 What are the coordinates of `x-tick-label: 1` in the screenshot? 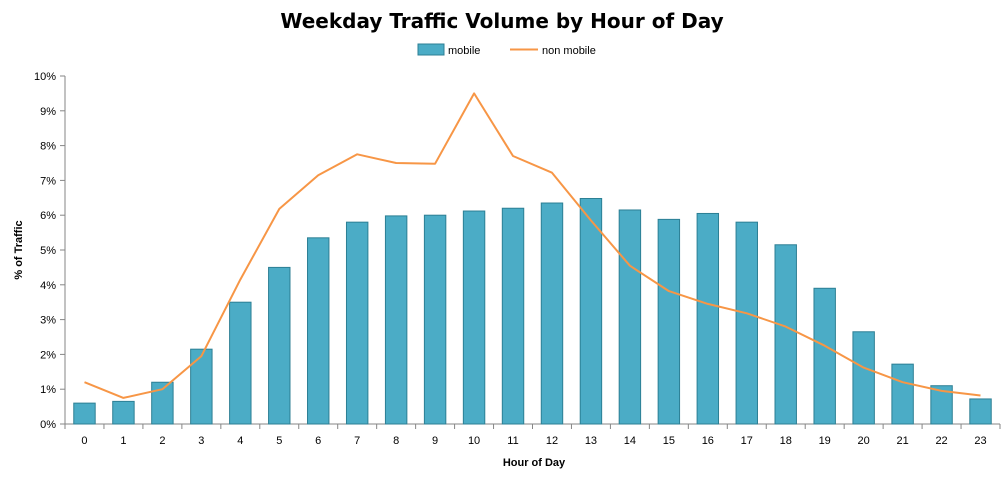 It's located at (123, 441).